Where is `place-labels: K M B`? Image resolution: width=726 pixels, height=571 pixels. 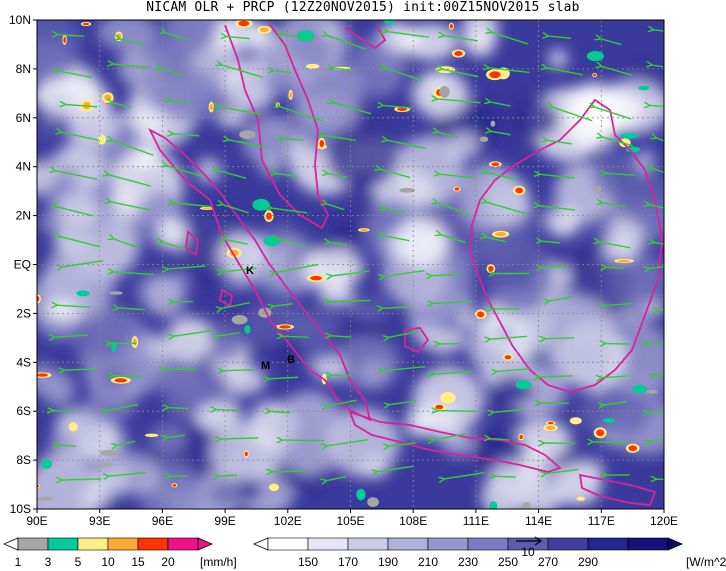
place-labels: K M B is located at coordinates (270, 318).